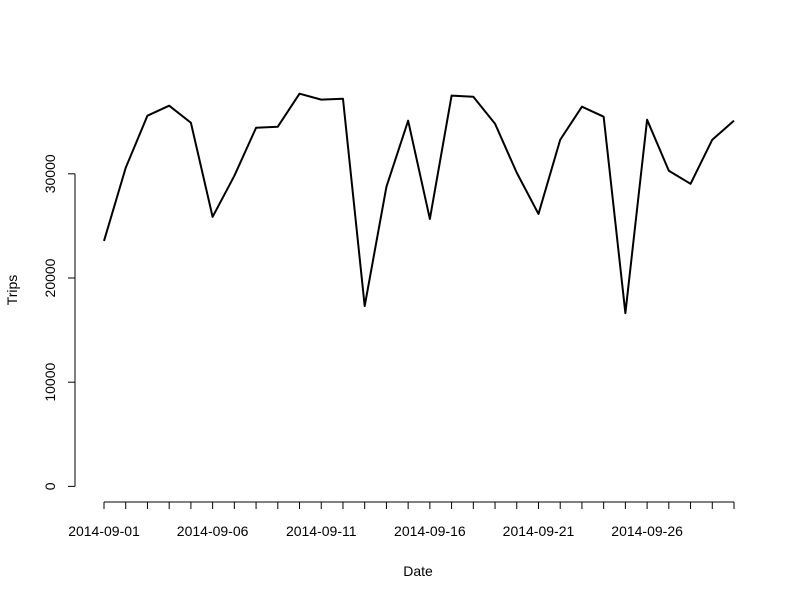 The height and width of the screenshot is (605, 800). What do you see at coordinates (321, 531) in the screenshot?
I see `x-tick-label: 2014-09-11` at bounding box center [321, 531].